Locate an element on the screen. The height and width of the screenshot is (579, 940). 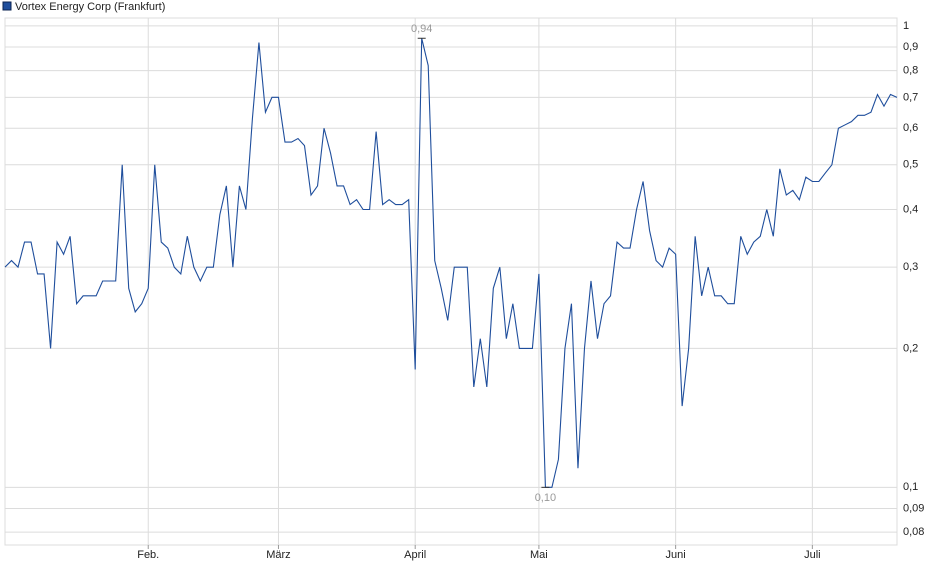
x-tick-label: Feb. is located at coordinates (148, 555).